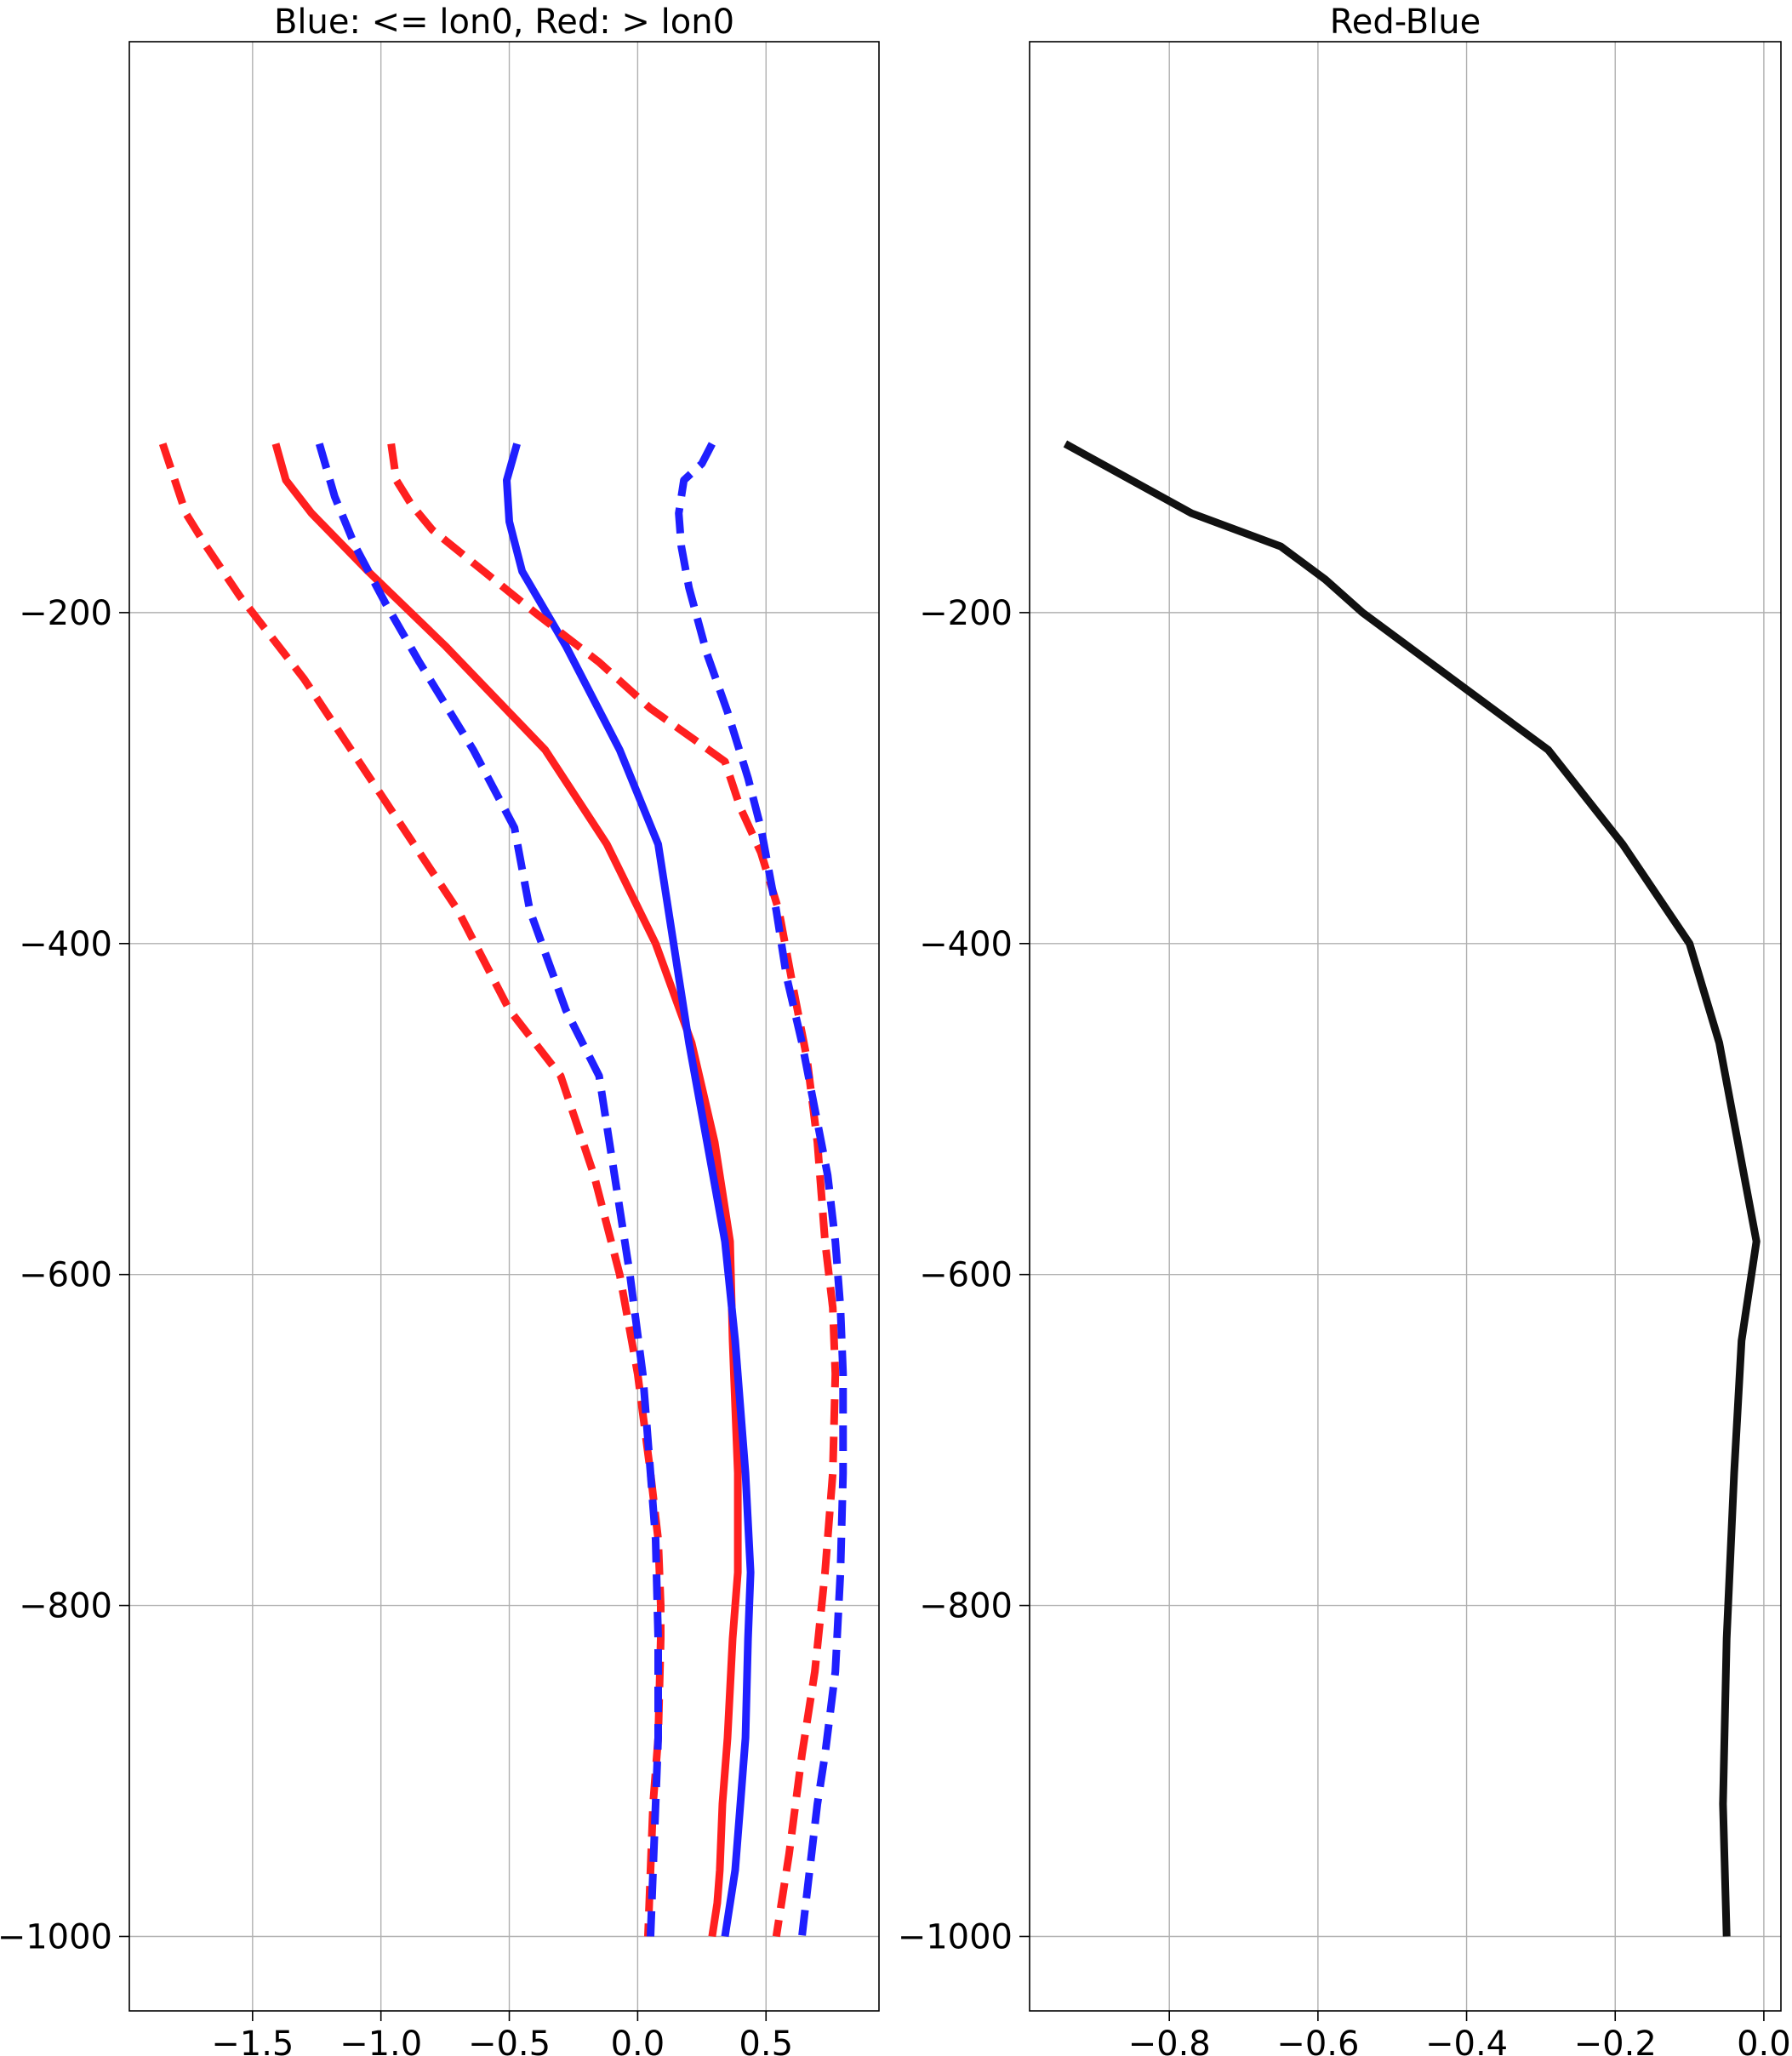  Describe the element at coordinates (1405, 23) in the screenshot. I see `panel-title: Red-Blue` at that location.